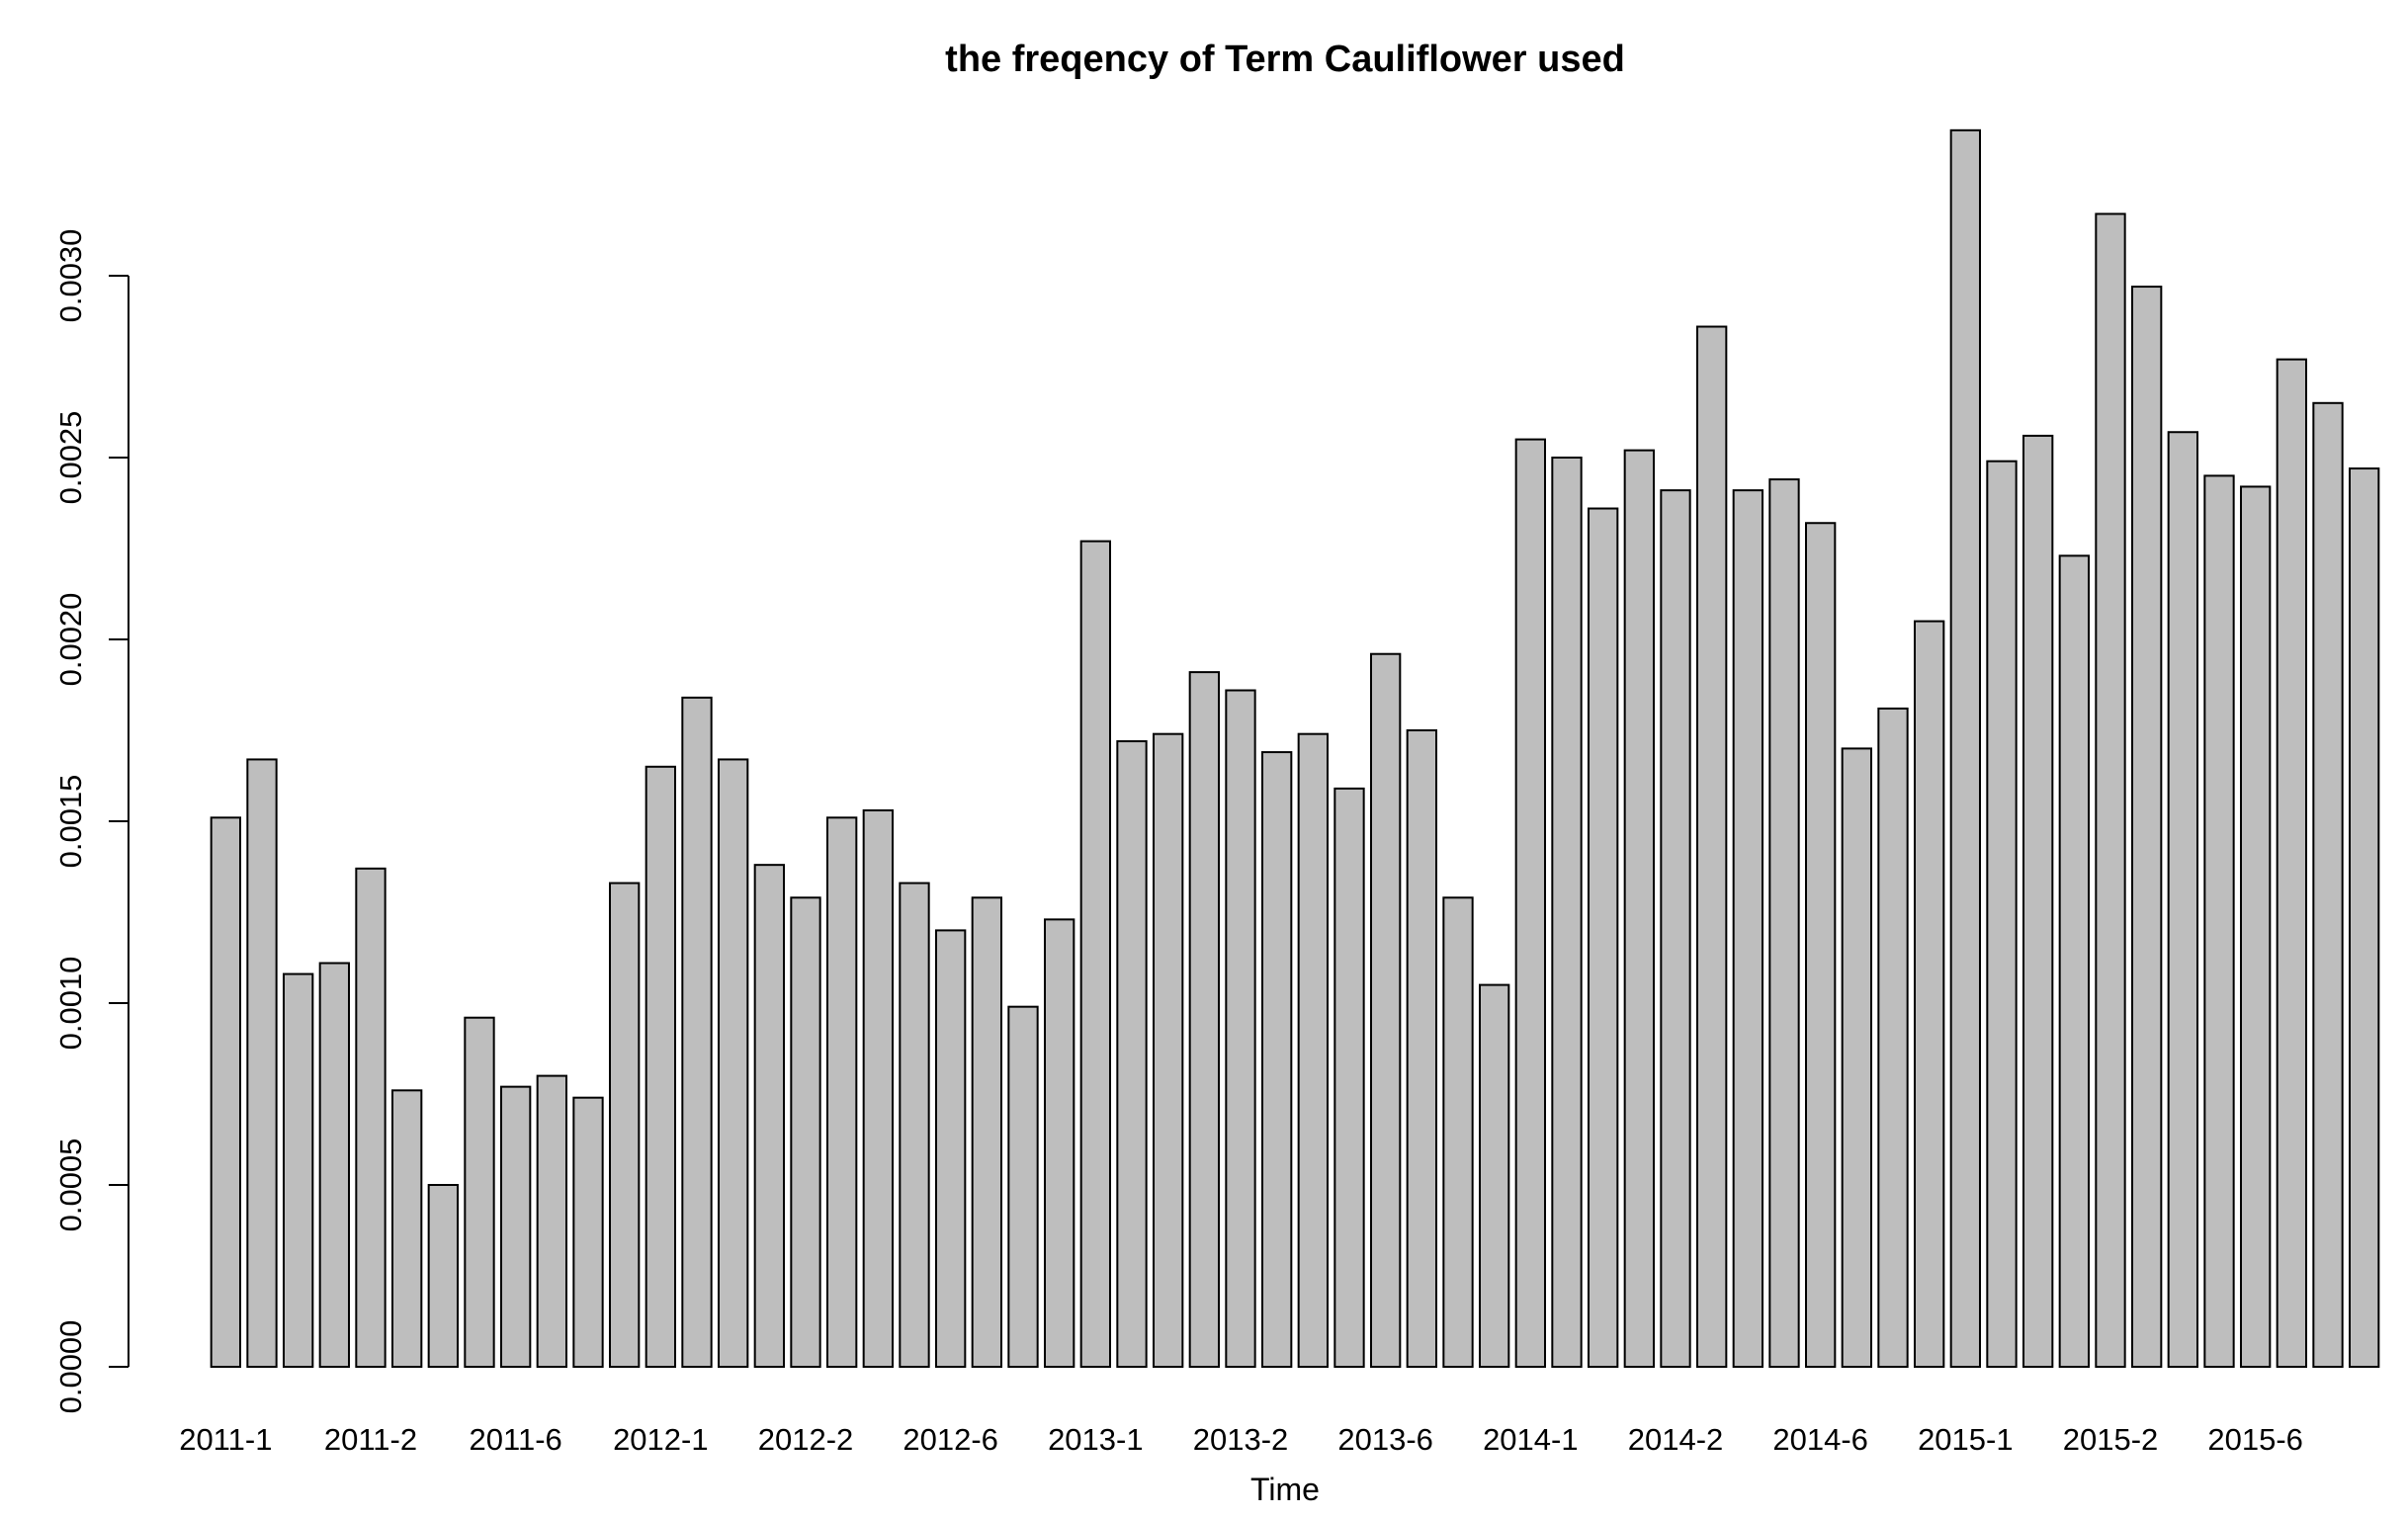  Describe the element at coordinates (661, 1439) in the screenshot. I see `x-tick-label-3: 2012-1` at that location.